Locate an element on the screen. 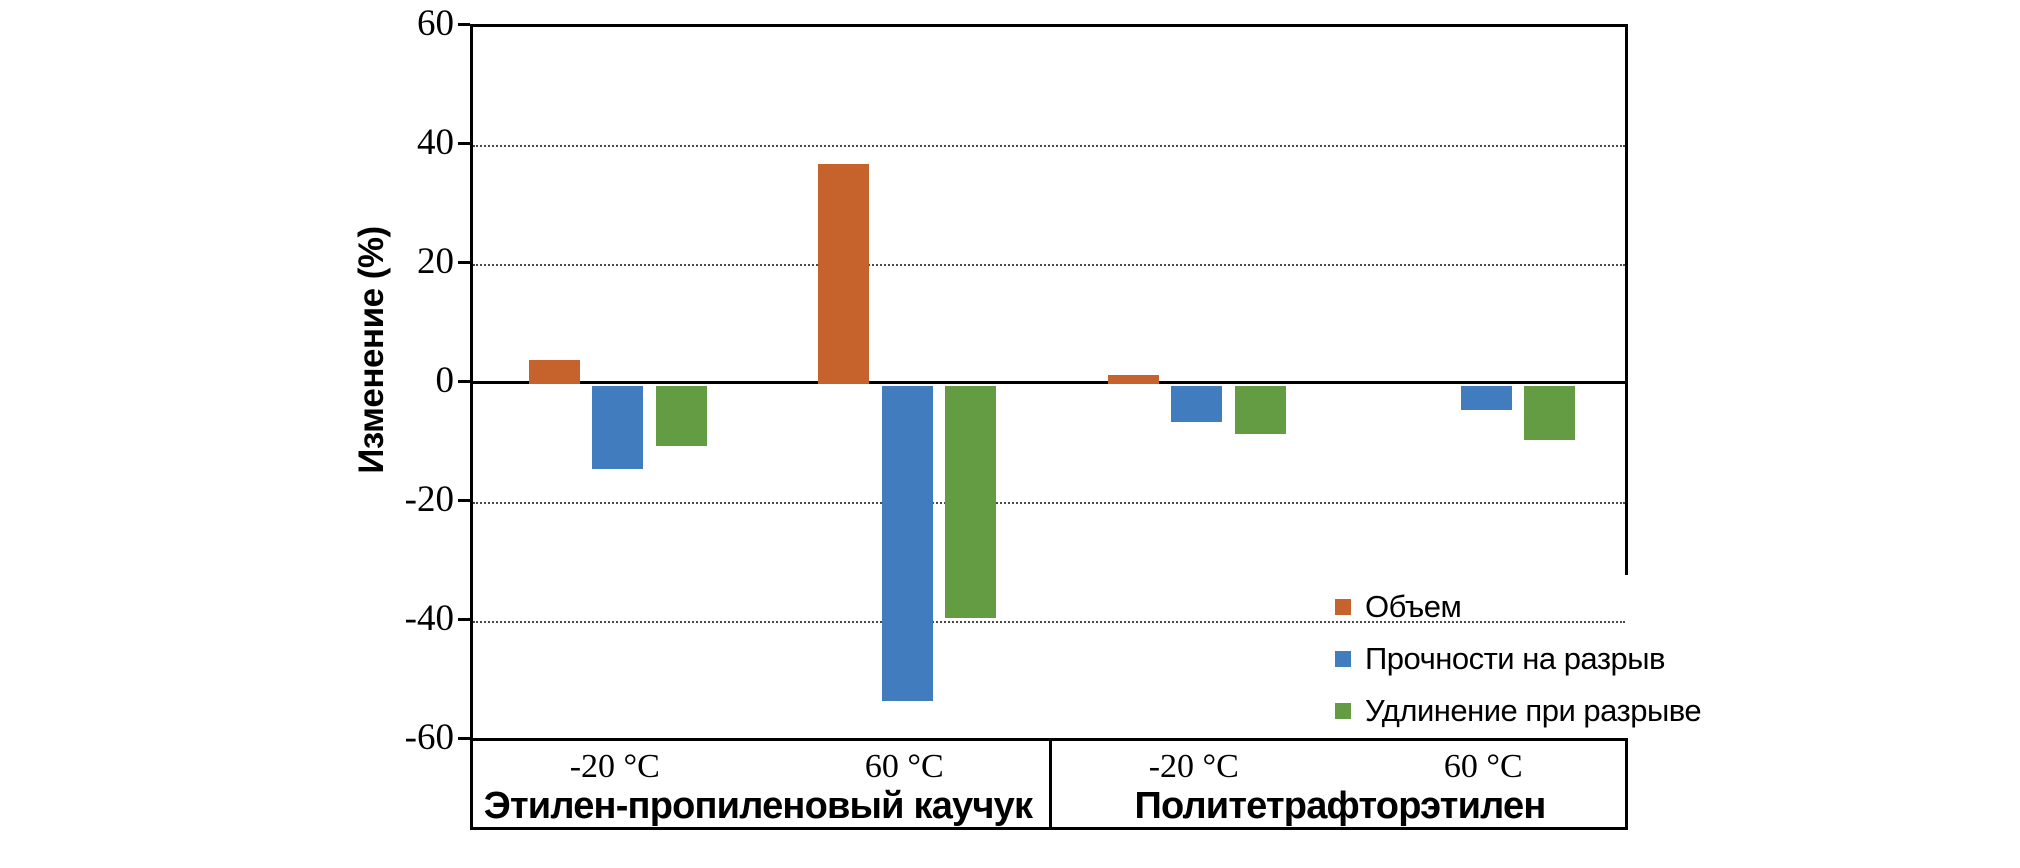 The image size is (2020, 868). y-tick-label--20: -20 is located at coordinates (429, 499).